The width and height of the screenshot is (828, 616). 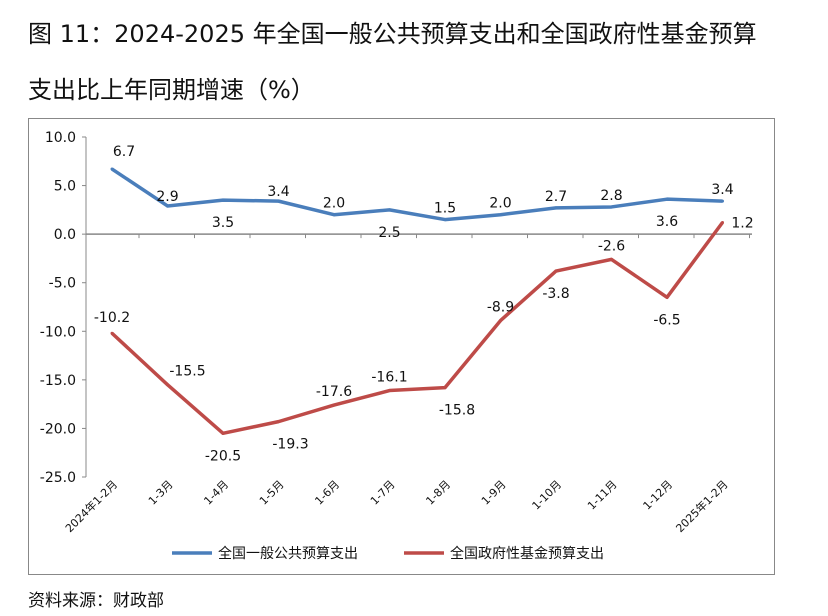 What do you see at coordinates (602, 495) in the screenshot?
I see `x-tick-label: 1-11月` at bounding box center [602, 495].